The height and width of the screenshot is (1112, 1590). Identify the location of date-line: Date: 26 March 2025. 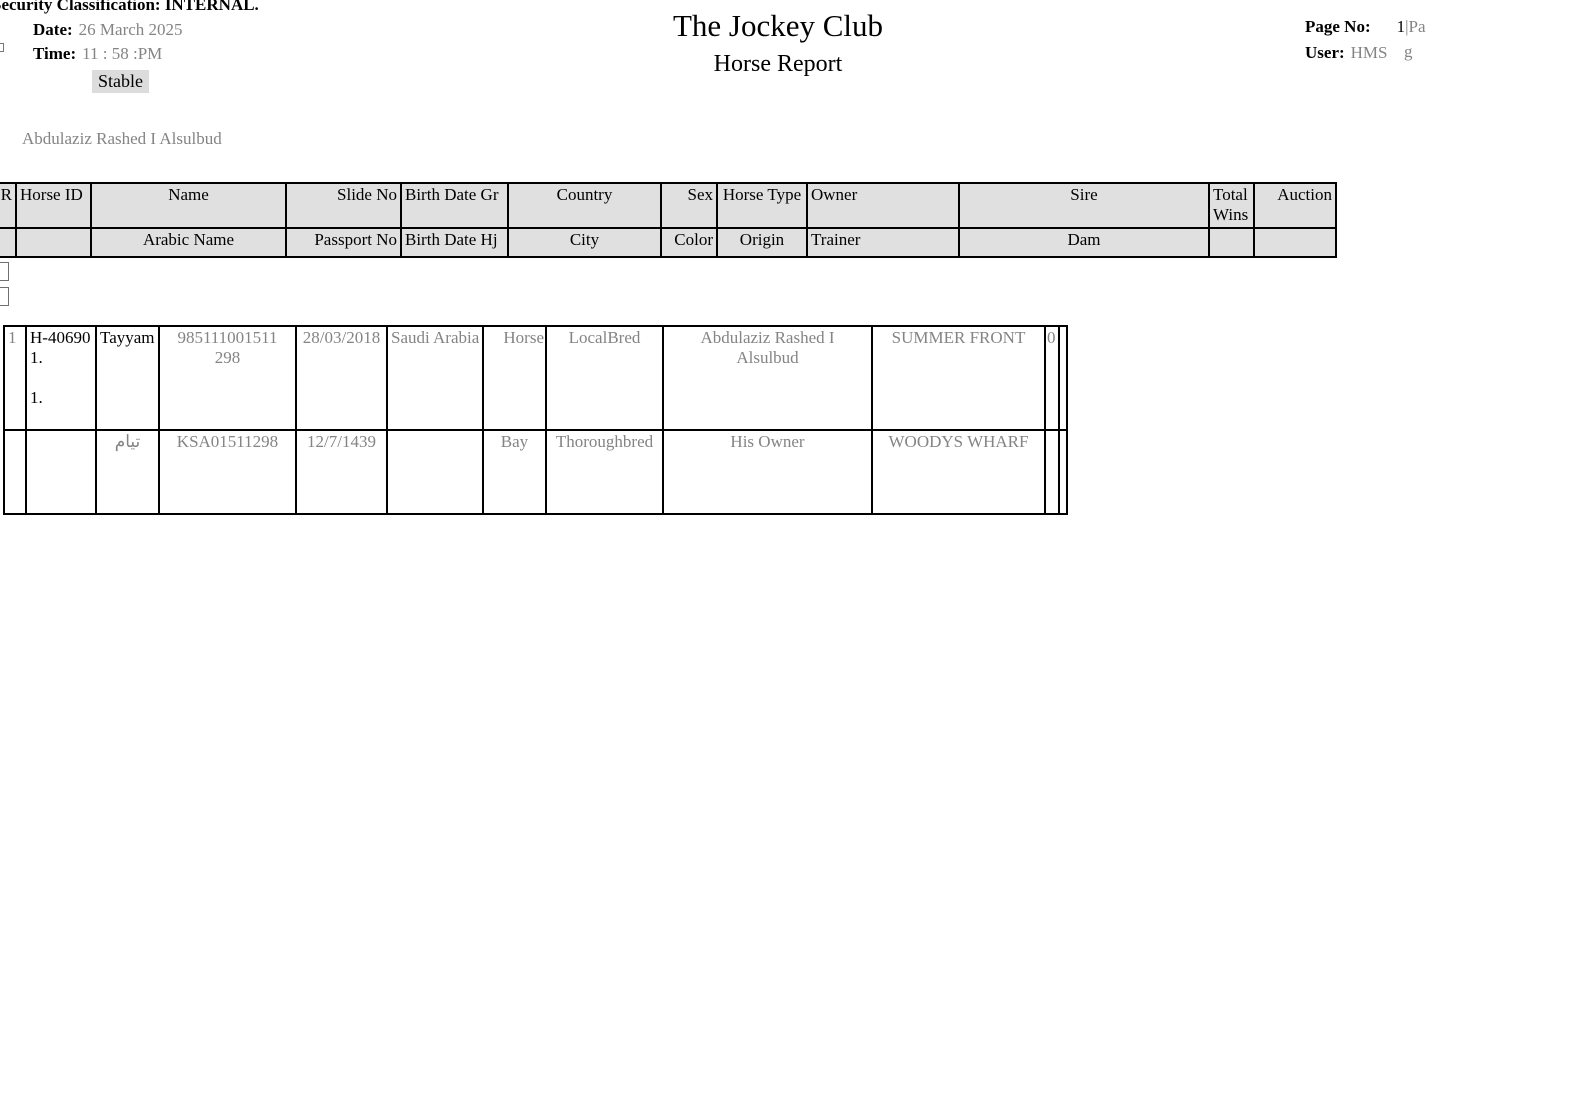
(108, 30).